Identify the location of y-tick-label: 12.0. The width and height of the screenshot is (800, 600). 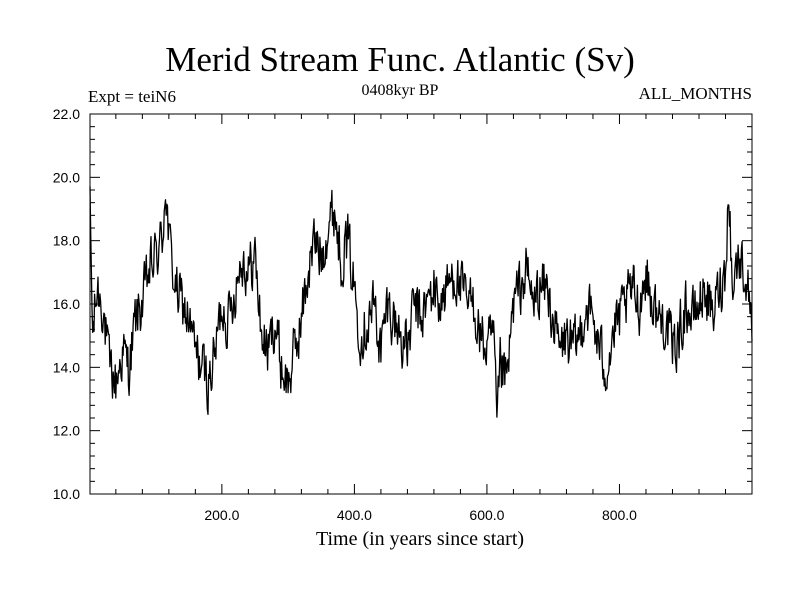
(66, 431).